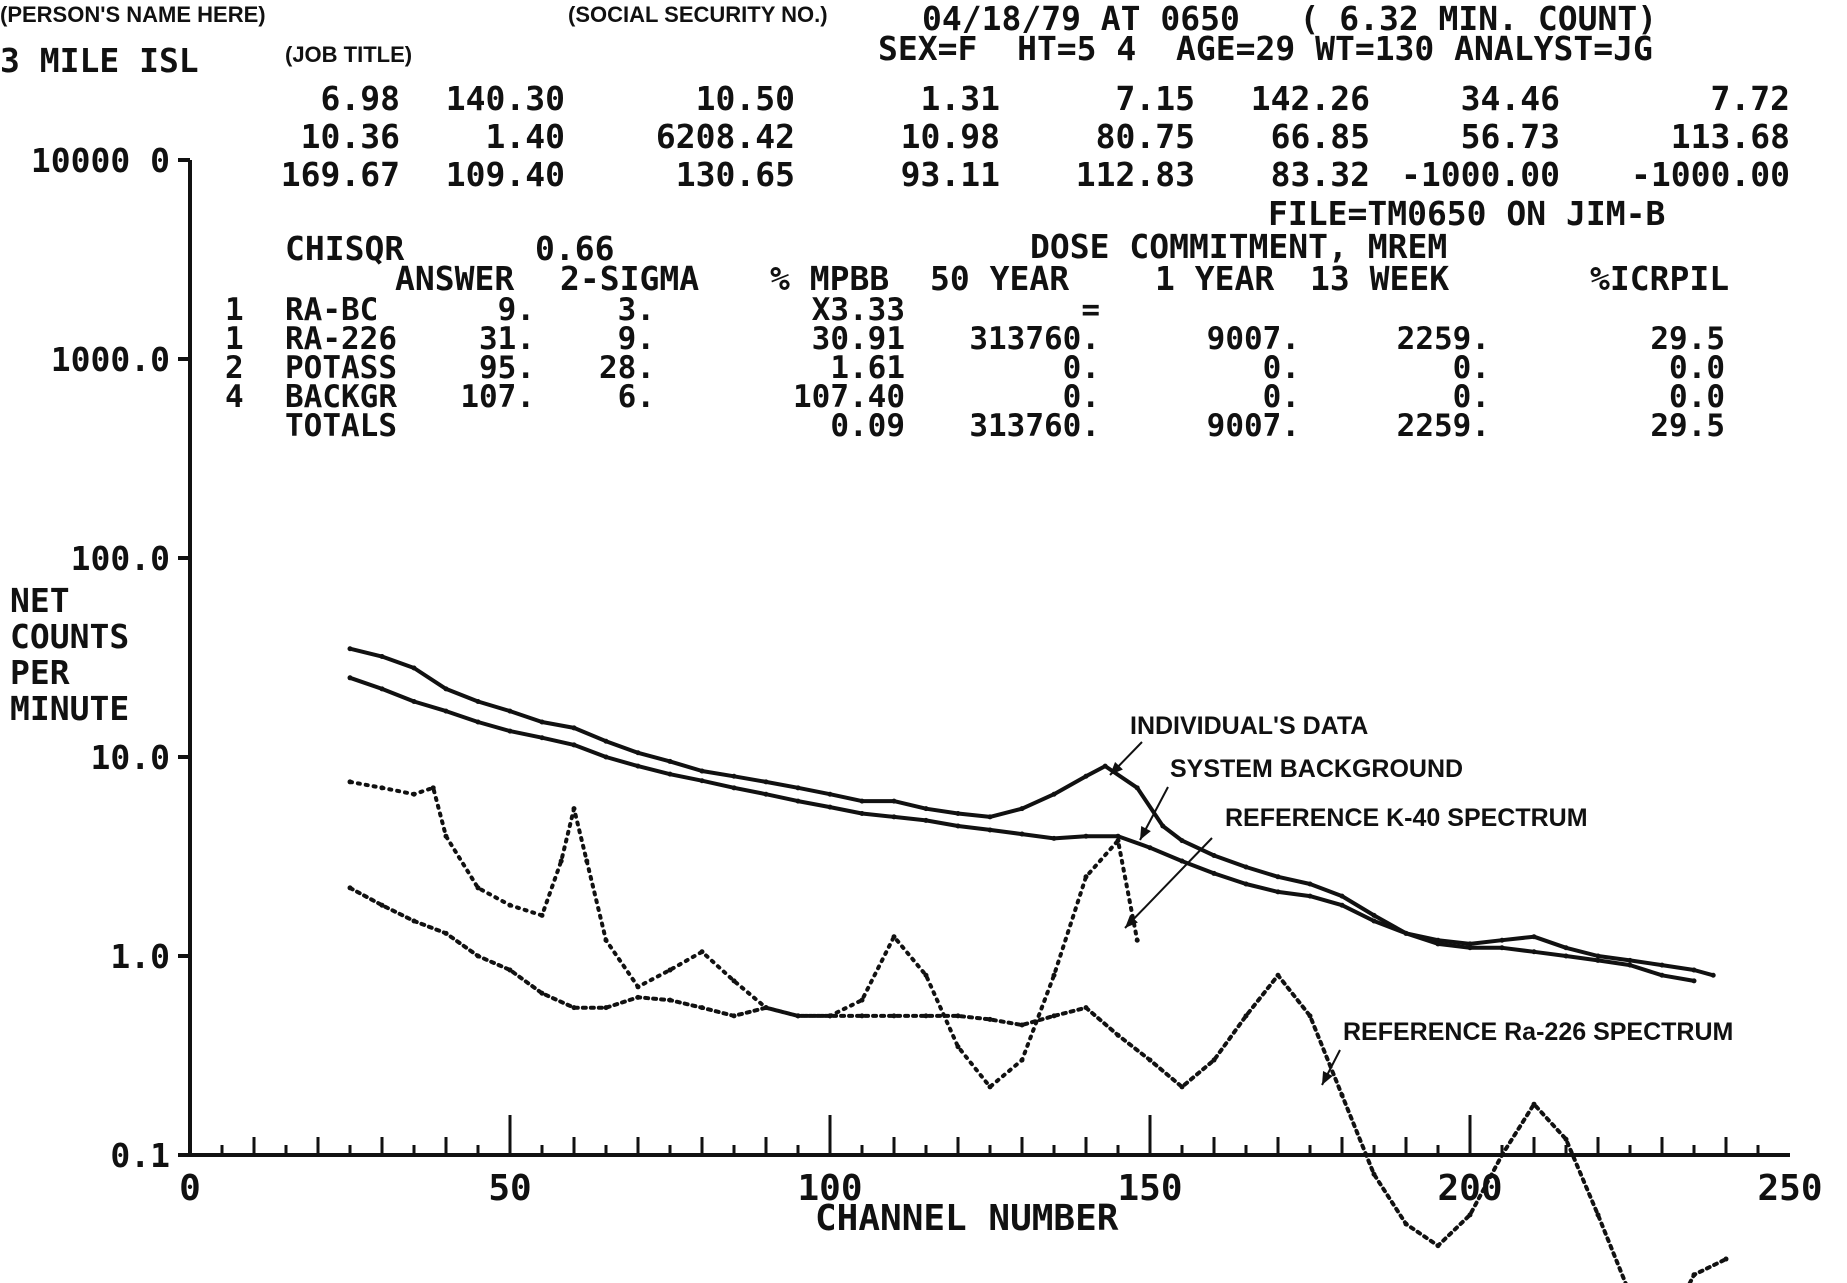  What do you see at coordinates (1789, 1188) in the screenshot?
I see `x-tick-label-5: 250` at bounding box center [1789, 1188].